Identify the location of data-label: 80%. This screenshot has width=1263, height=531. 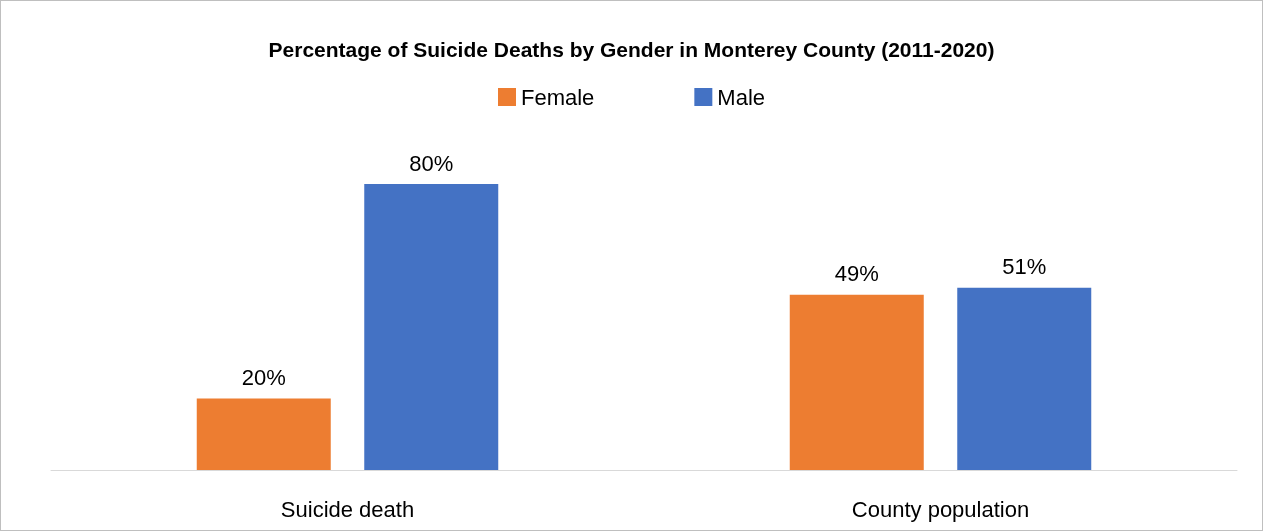
(431, 163).